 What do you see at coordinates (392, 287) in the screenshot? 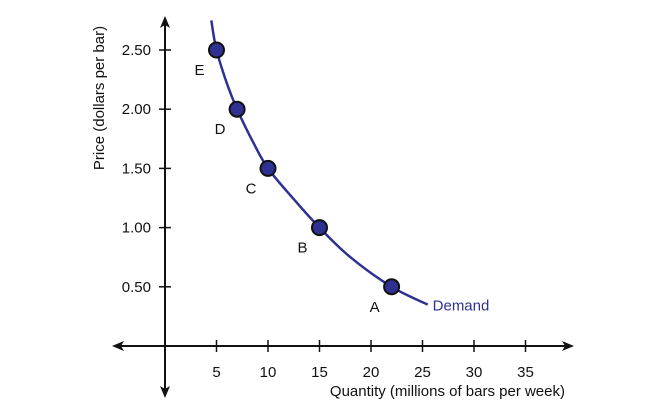
I see `data-point-a` at bounding box center [392, 287].